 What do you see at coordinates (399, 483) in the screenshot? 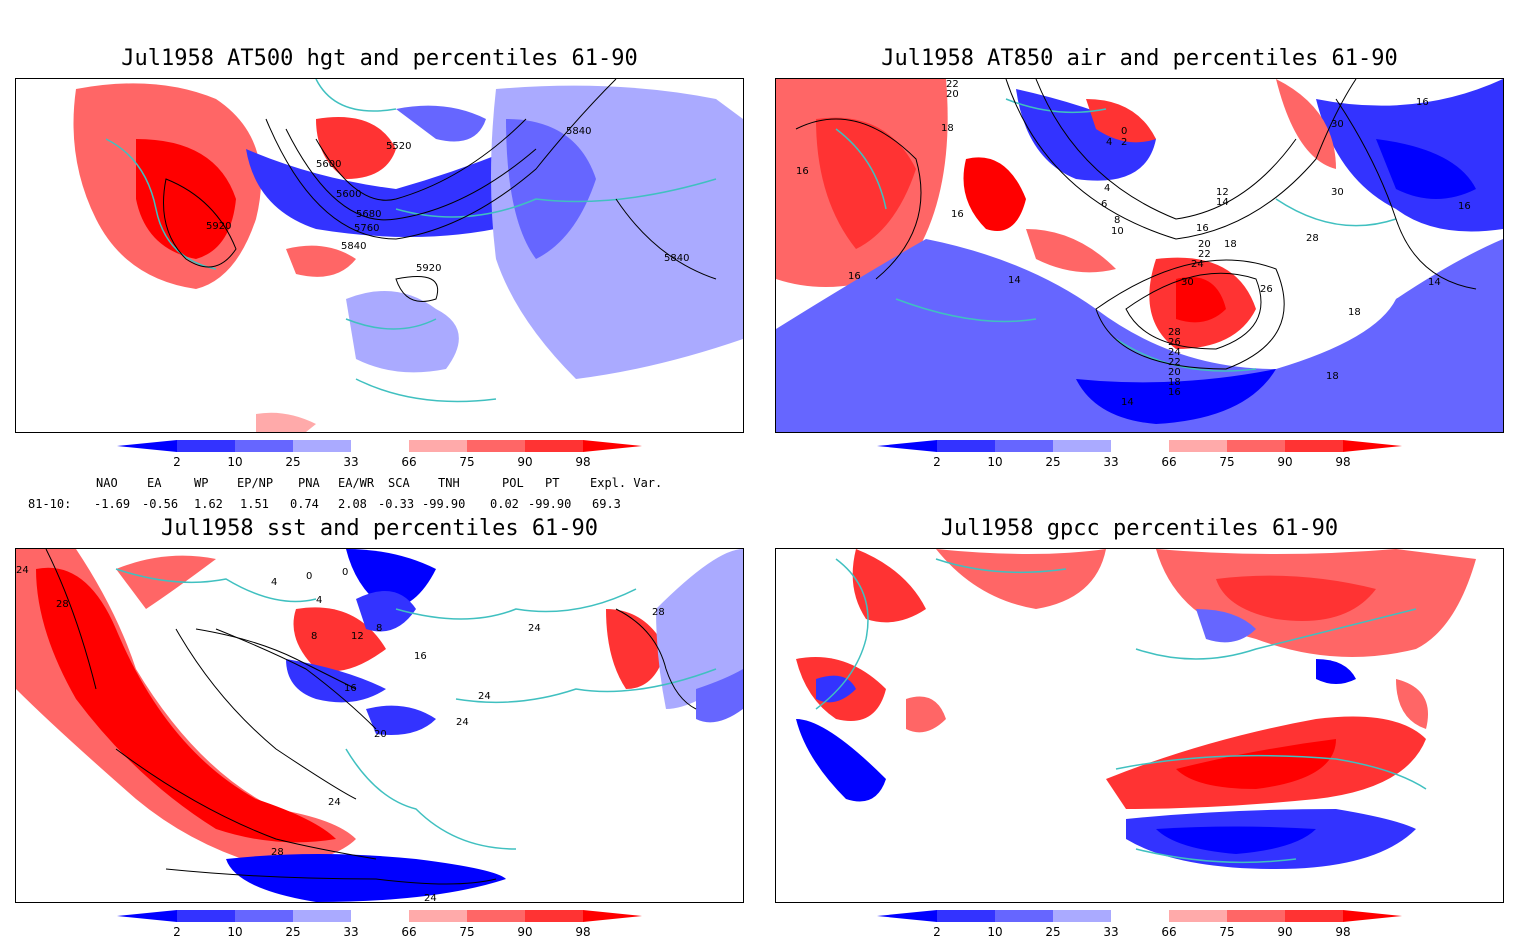
I see `index-header: SCA` at bounding box center [399, 483].